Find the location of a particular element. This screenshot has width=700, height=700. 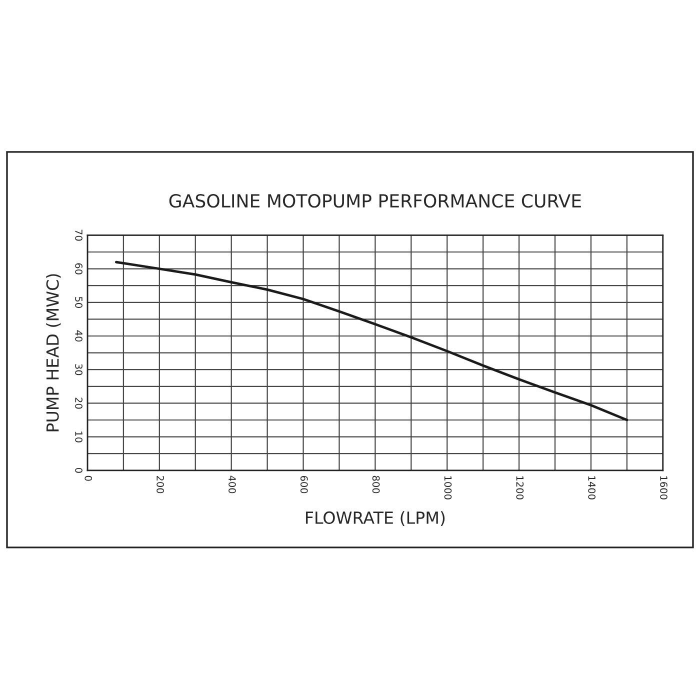

x-tick-label: 1200 is located at coordinates (520, 488).